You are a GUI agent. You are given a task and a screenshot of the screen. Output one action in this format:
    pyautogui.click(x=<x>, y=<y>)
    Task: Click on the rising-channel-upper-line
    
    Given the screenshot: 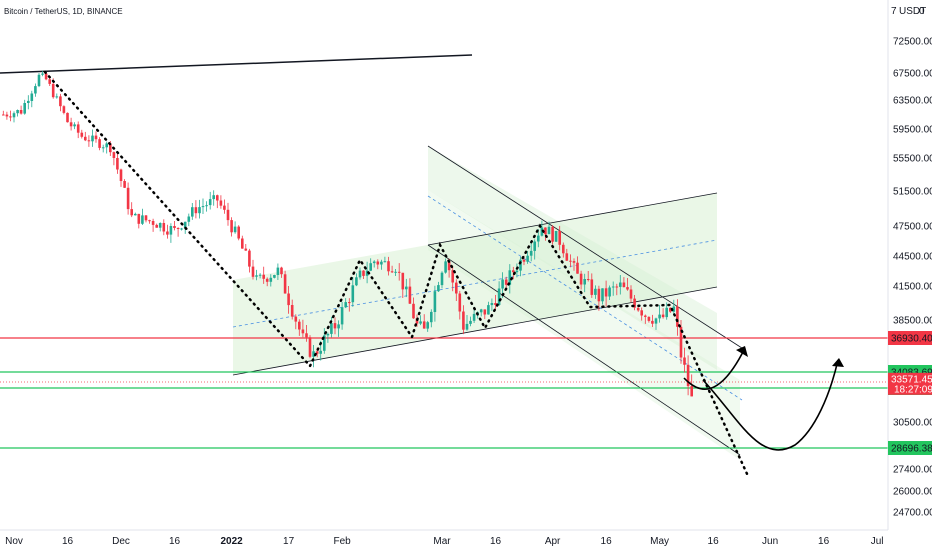 What is the action you would take?
    pyautogui.click(x=572, y=219)
    